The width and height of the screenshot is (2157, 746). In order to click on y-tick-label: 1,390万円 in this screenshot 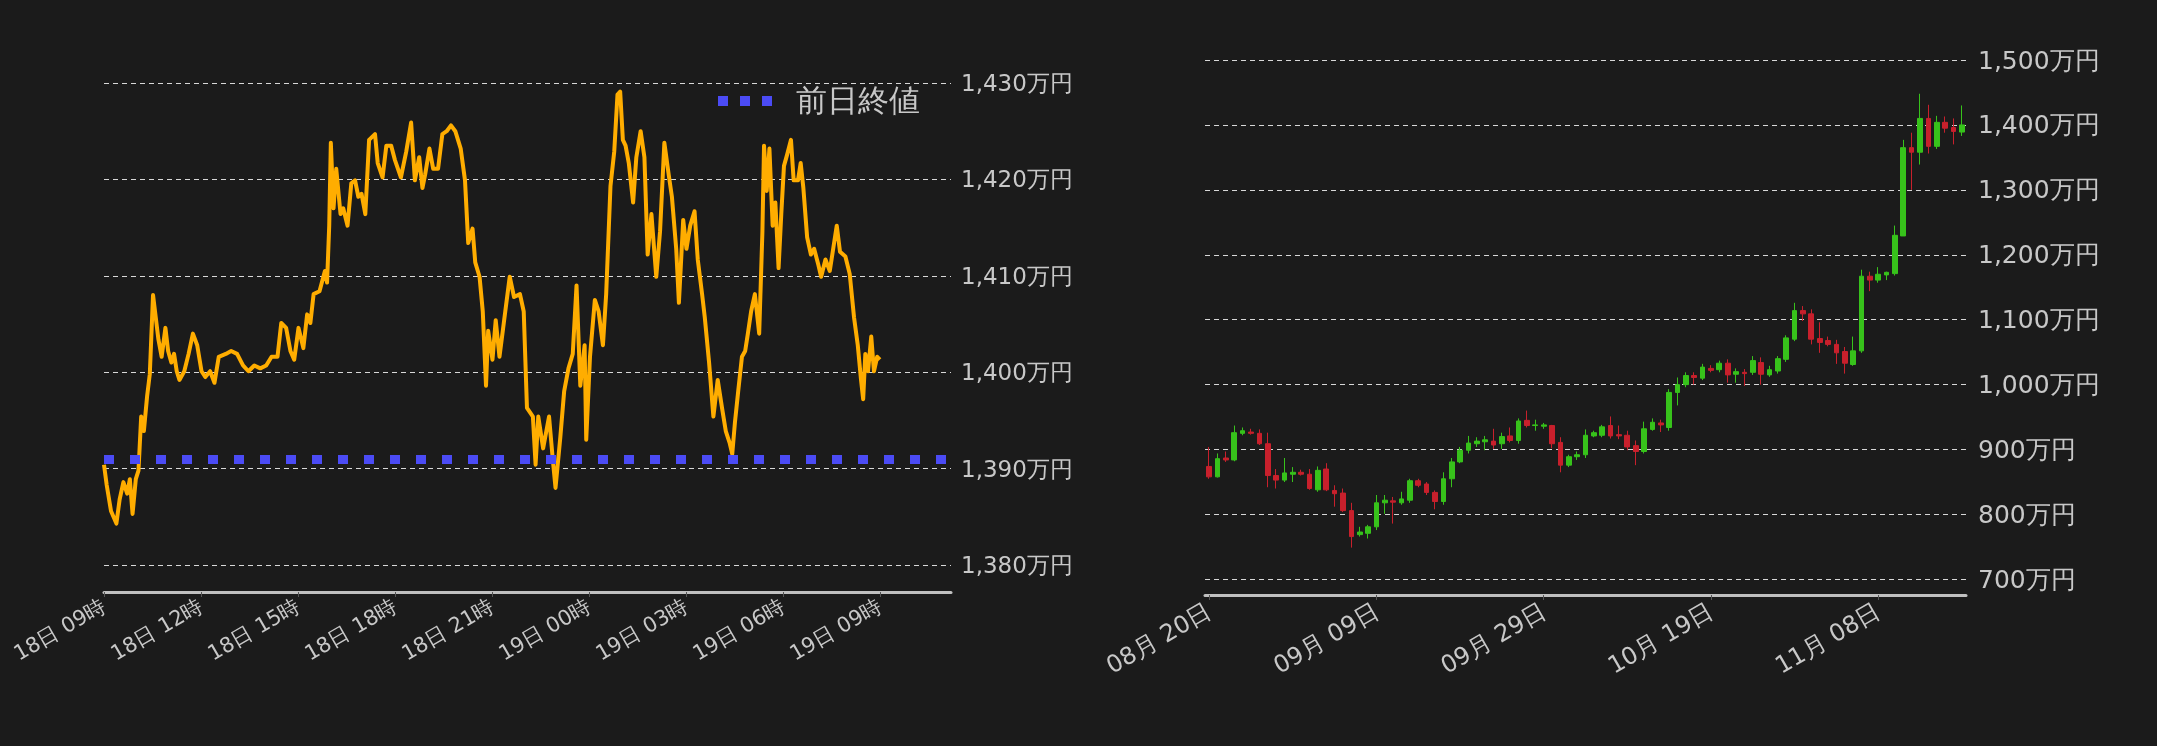, I will do `click(1017, 468)`.